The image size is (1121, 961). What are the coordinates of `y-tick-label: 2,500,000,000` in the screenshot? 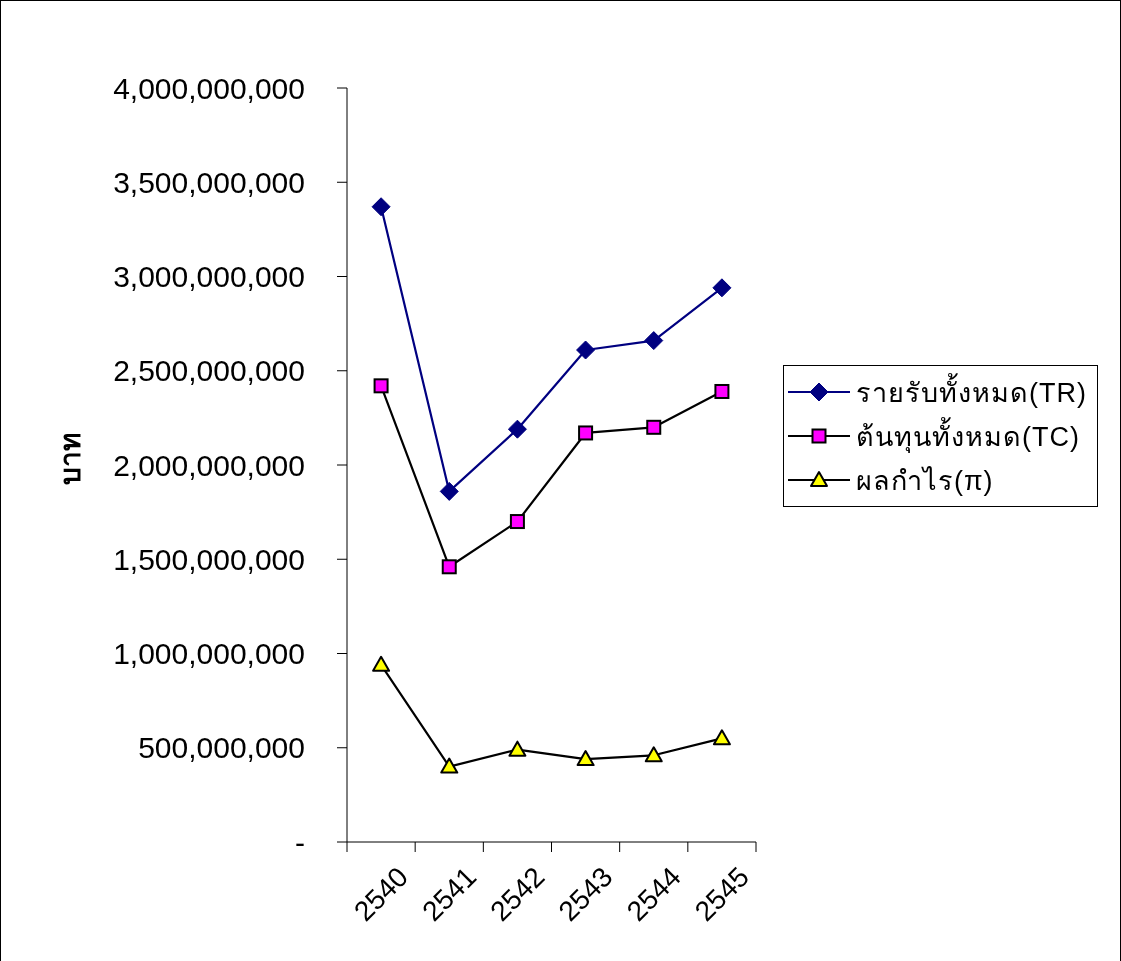 It's located at (209, 371).